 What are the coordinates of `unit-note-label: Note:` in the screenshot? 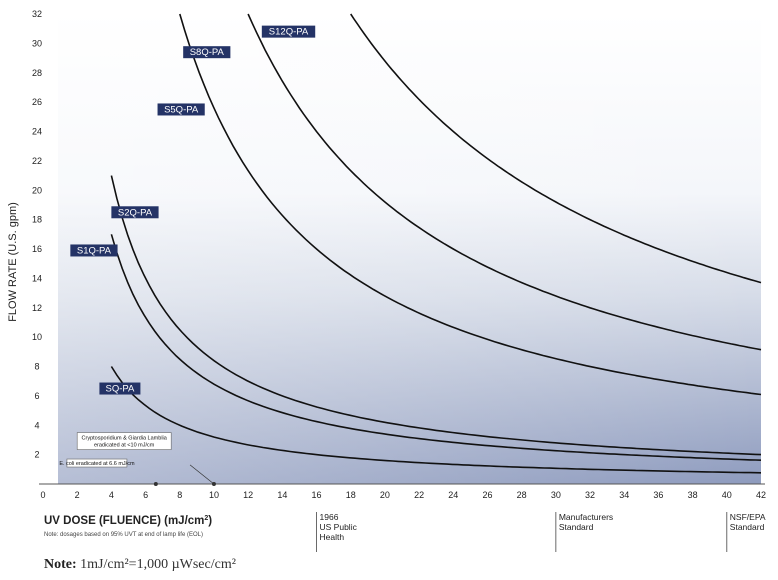 It's located at (60, 564).